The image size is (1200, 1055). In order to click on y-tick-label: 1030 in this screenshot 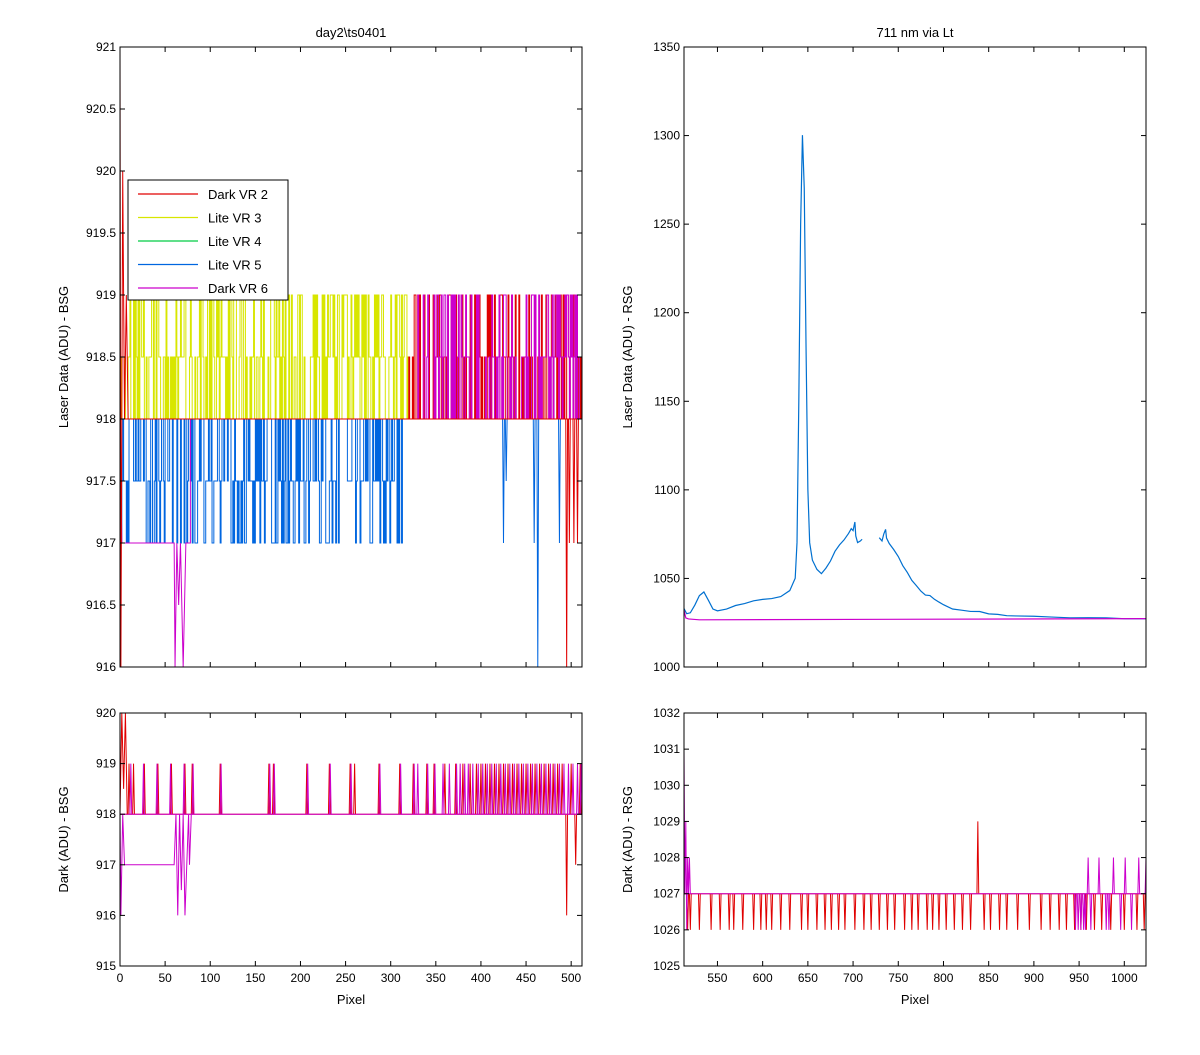, I will do `click(666, 785)`.